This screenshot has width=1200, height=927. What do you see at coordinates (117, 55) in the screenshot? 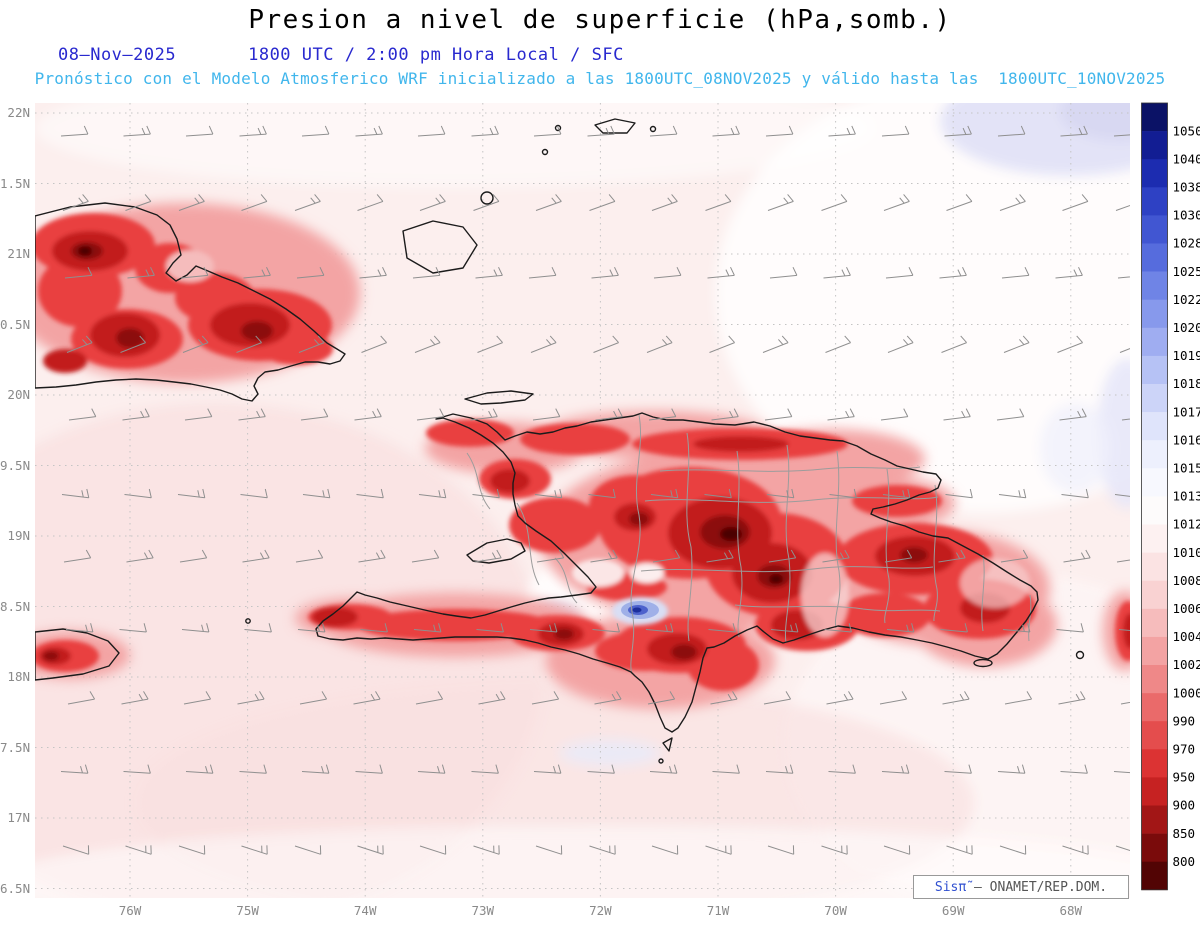
I see `date-label: 08–Nov–2025` at bounding box center [117, 55].